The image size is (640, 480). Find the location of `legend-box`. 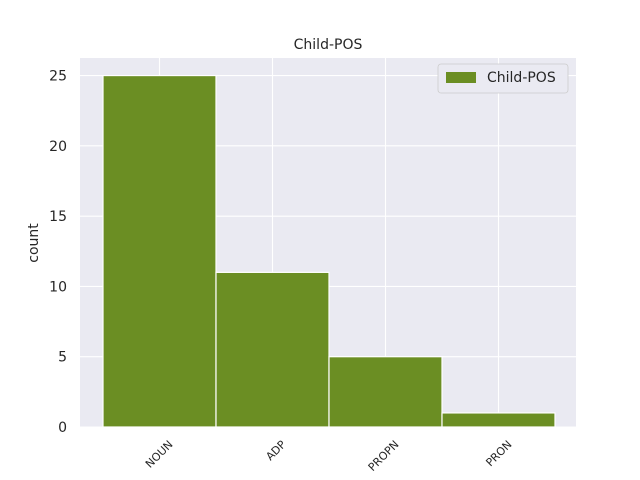

legend-box is located at coordinates (503, 78).